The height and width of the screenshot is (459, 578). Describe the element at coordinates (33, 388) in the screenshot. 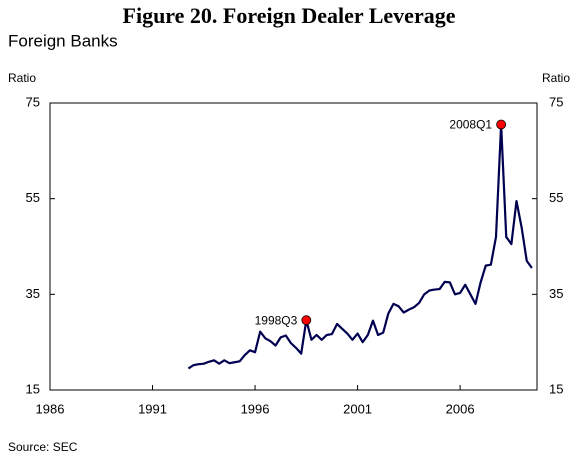

I see `y-tick-label: 15` at that location.